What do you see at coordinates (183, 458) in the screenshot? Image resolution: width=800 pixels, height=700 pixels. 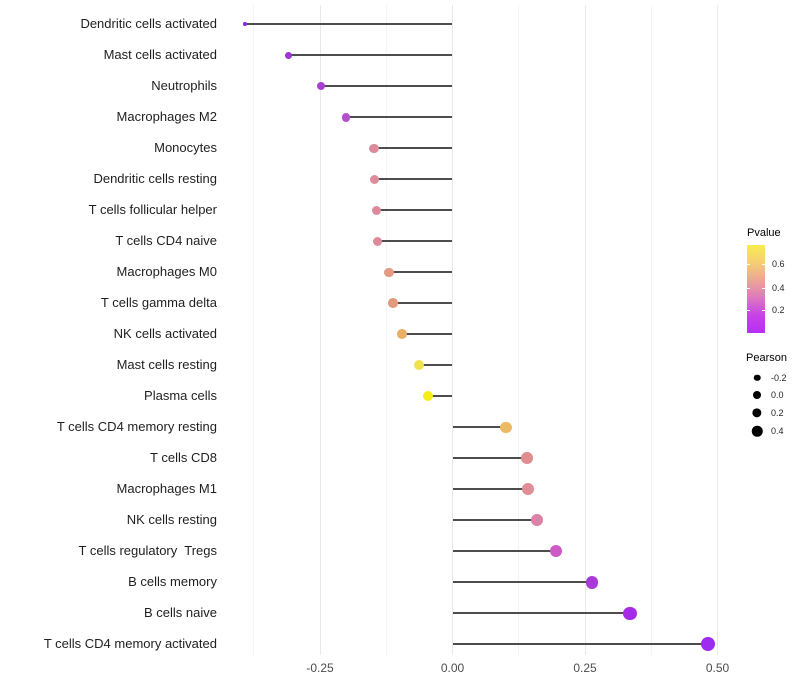 I see `y-axis-label: T cells CD8` at bounding box center [183, 458].